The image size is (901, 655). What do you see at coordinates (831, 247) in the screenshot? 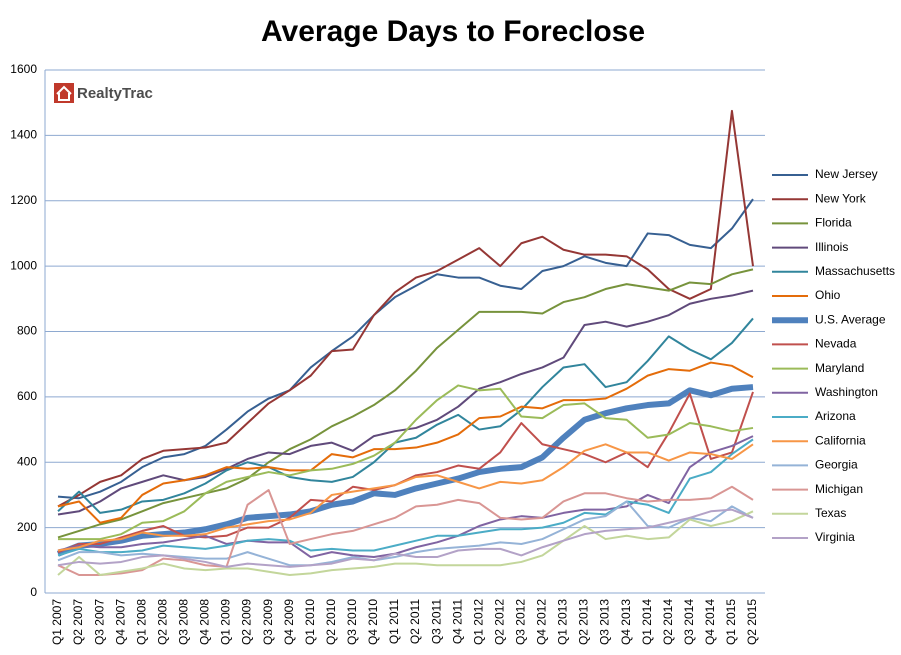
I see `legend-label: Illinois` at bounding box center [831, 247].